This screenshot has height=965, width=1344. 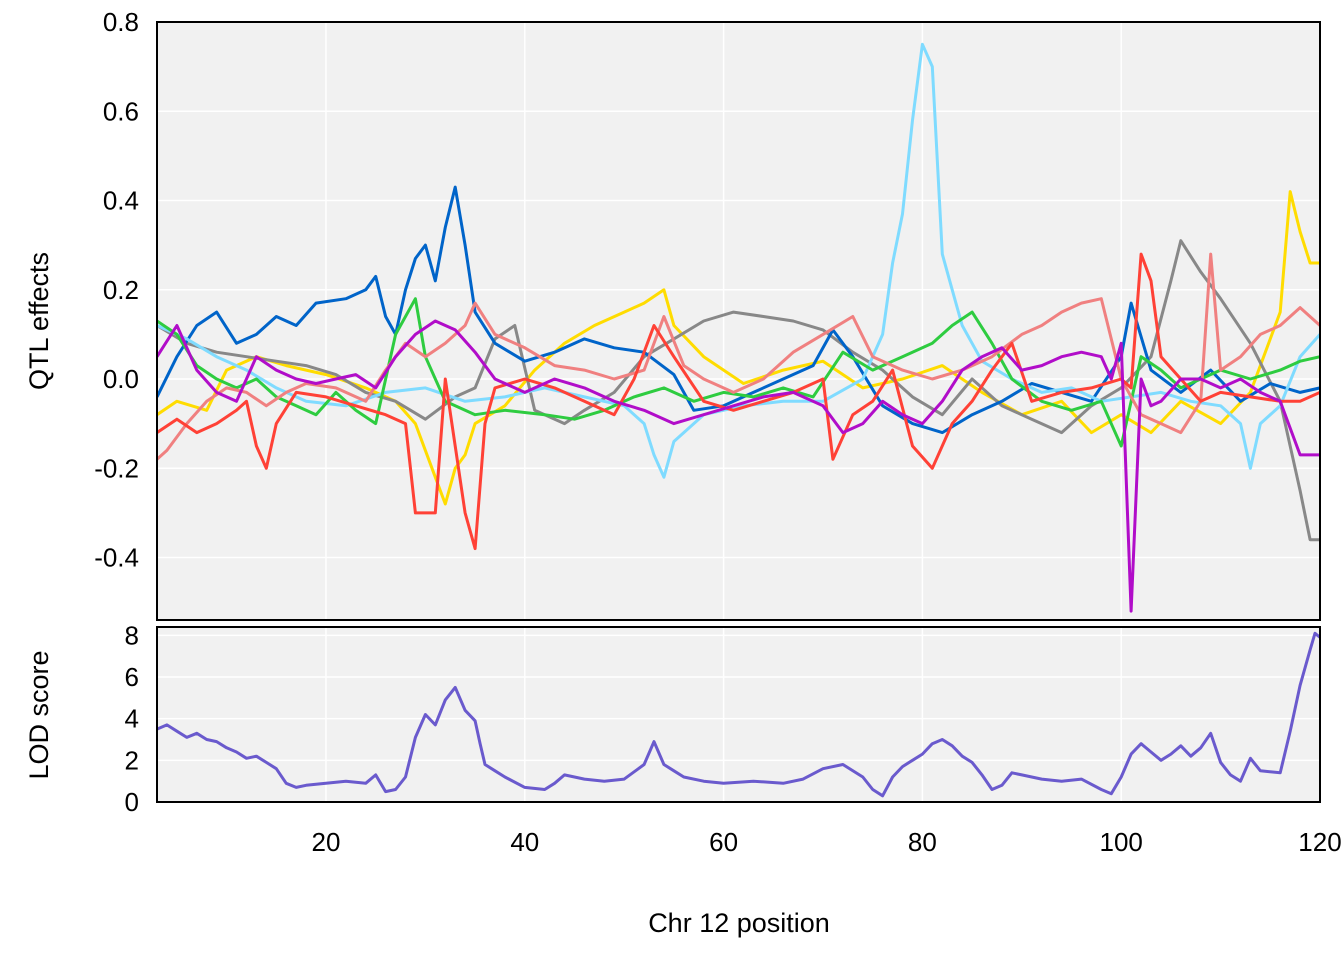 What do you see at coordinates (827, 842) in the screenshot?
I see `x-axis: 20 40 60 80 100 120` at bounding box center [827, 842].